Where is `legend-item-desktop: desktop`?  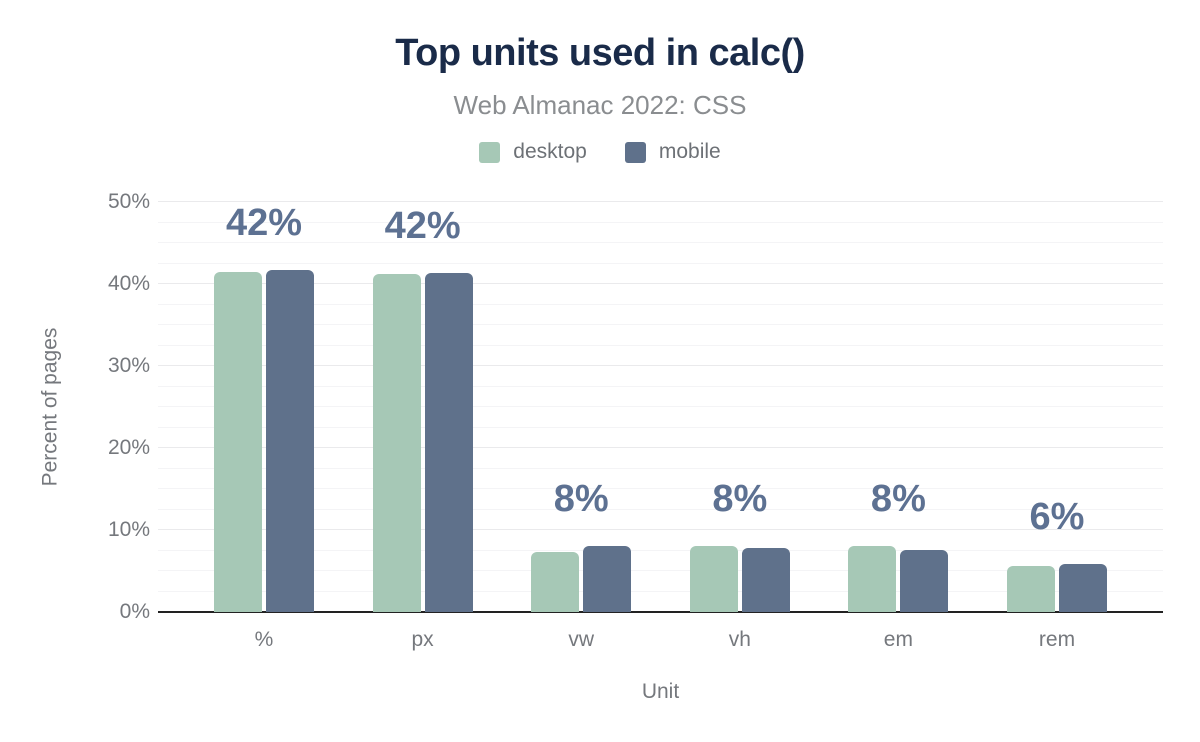 legend-item-desktop: desktop is located at coordinates (533, 152).